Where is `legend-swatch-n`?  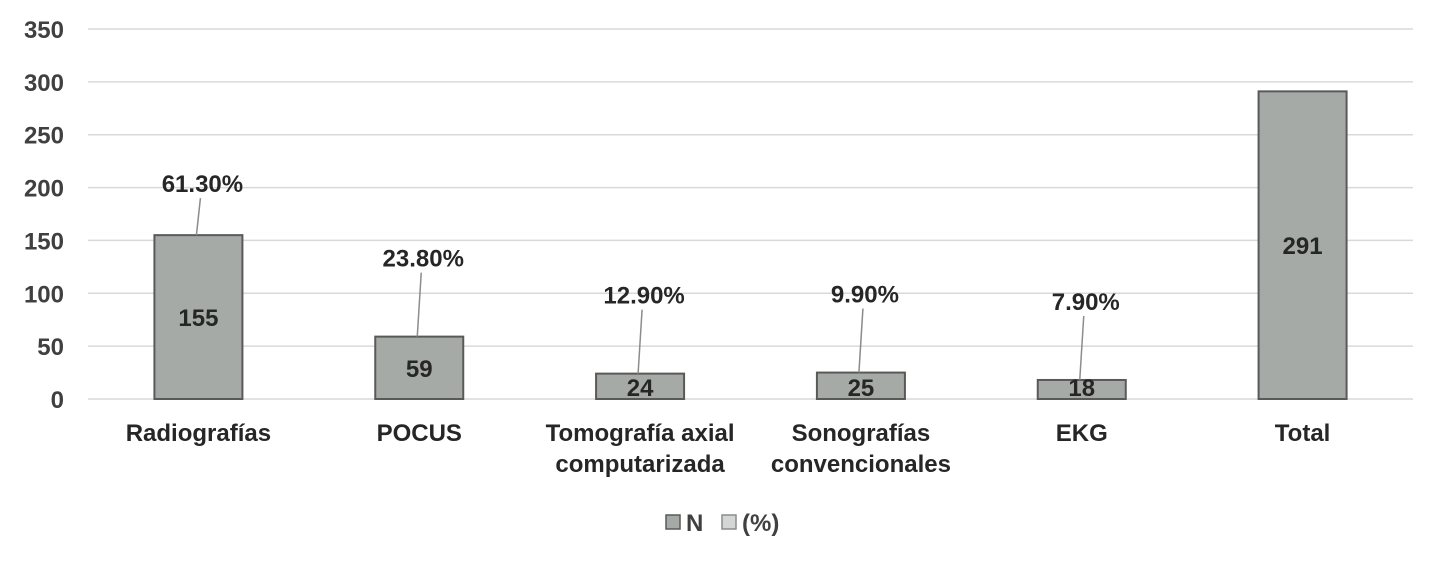
legend-swatch-n is located at coordinates (673, 522).